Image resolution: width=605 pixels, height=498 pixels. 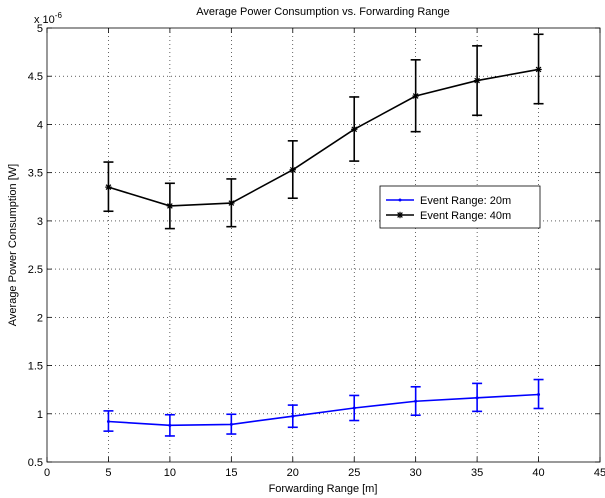 What do you see at coordinates (538, 473) in the screenshot?
I see `x-tick-label: 40` at bounding box center [538, 473].